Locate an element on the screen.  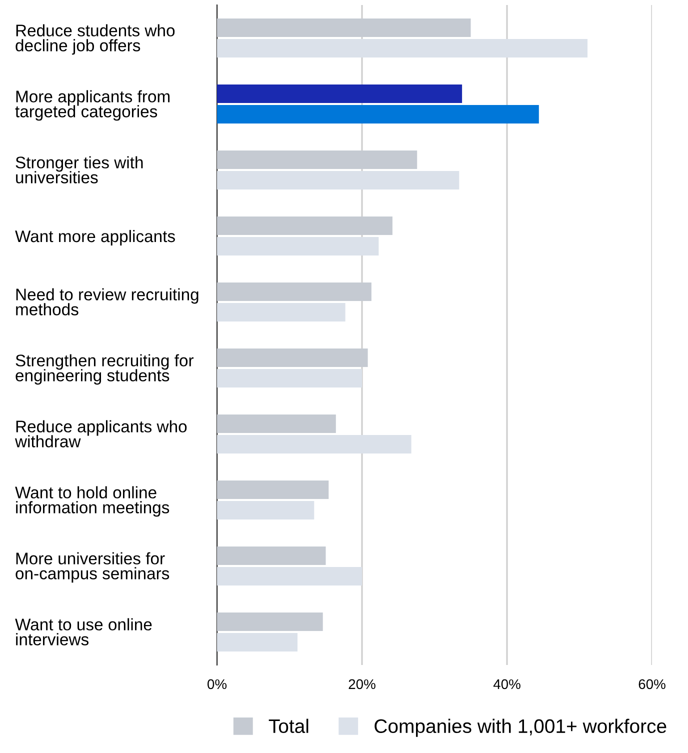
y-tick-label: Need to review recruiting methods is located at coordinates (107, 302).